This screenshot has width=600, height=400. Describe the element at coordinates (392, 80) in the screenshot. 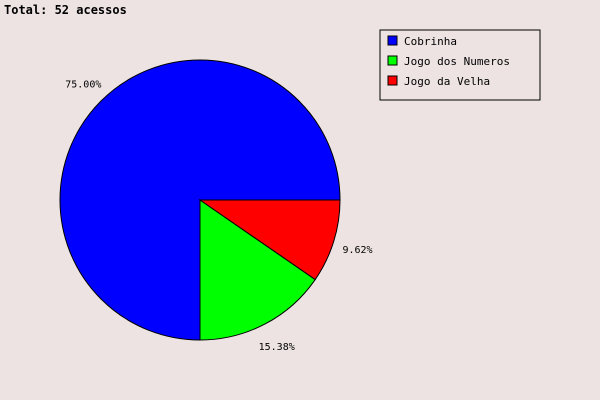

I see `legend-swatch-jogo-da-velha` at that location.